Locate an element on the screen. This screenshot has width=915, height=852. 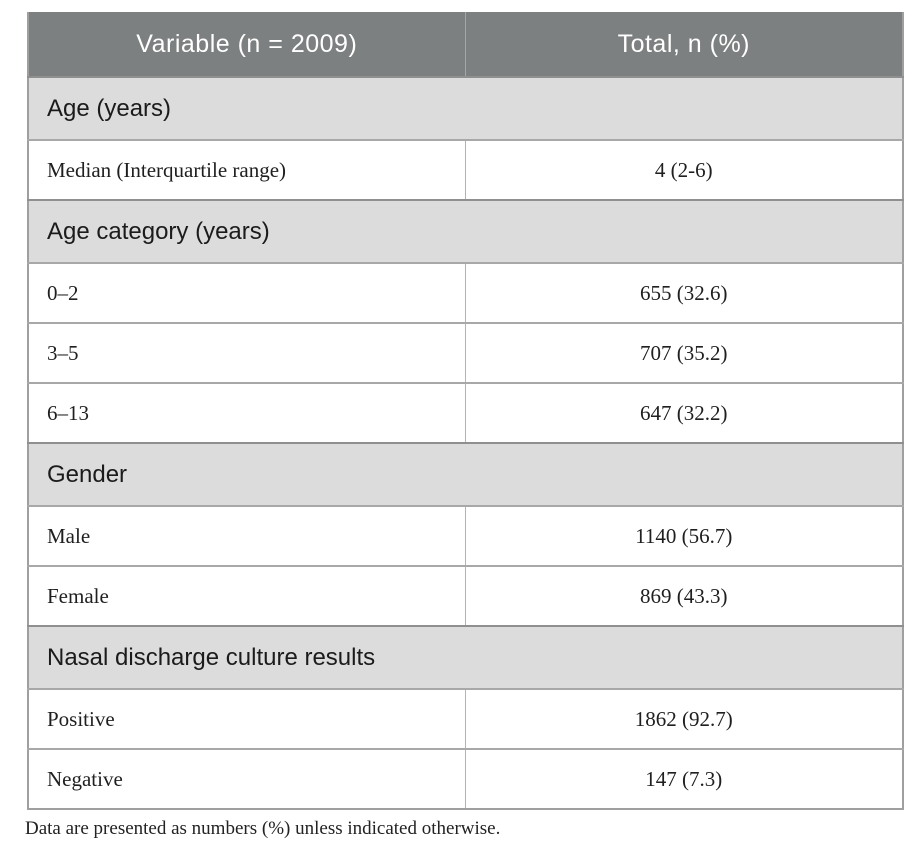
section-title: Age (years) is located at coordinates (465, 108).